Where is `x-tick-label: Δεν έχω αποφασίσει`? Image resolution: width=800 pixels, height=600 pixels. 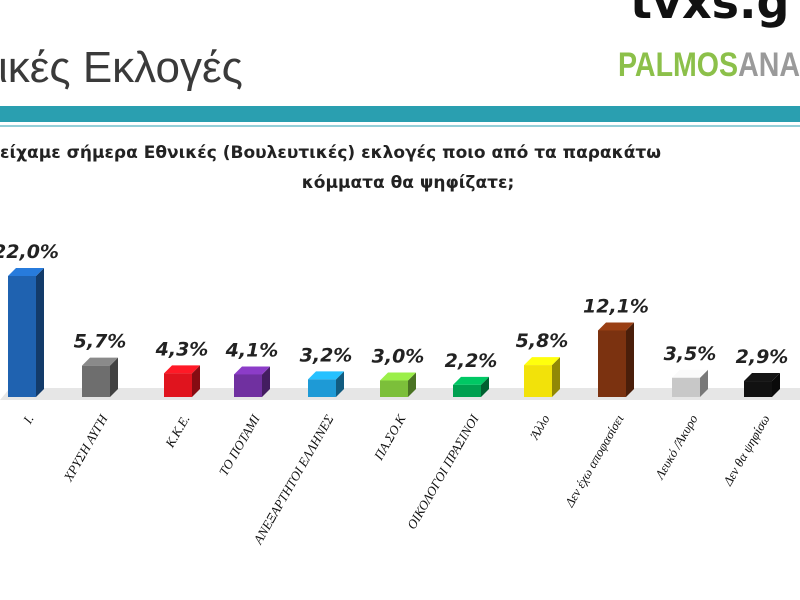
x-tick-label: Δεν έχω αποφασίσει is located at coordinates (594, 461).